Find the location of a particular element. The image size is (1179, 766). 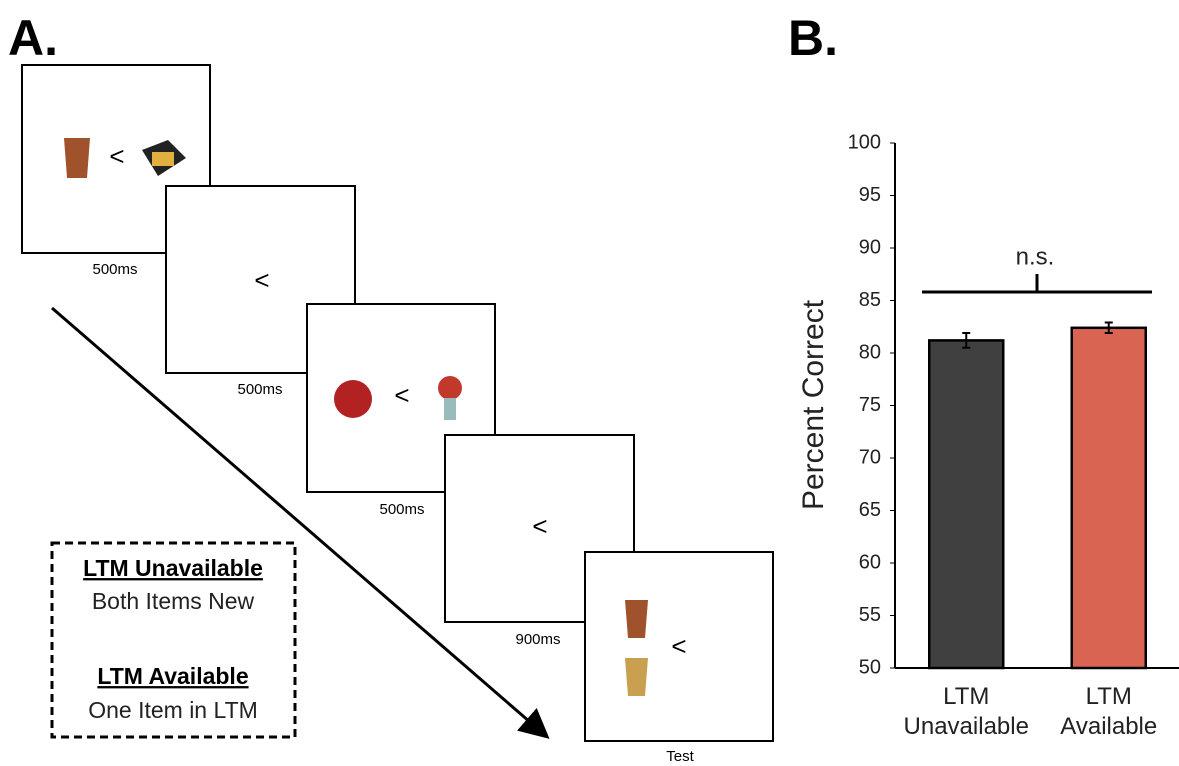

legend-heading: LTM Unavailable is located at coordinates (173, 568).